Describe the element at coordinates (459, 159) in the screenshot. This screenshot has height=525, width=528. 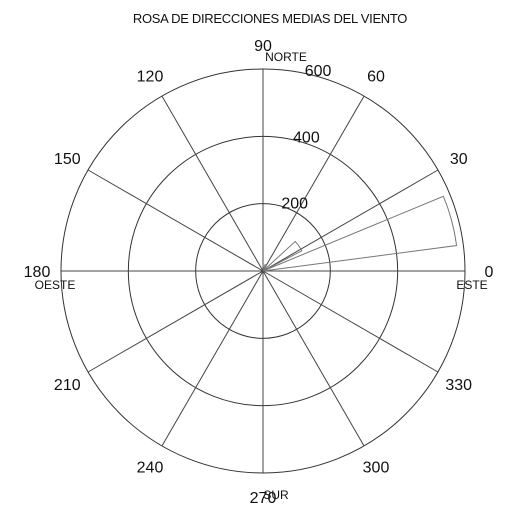
I see `angle-tick-30: 30` at that location.